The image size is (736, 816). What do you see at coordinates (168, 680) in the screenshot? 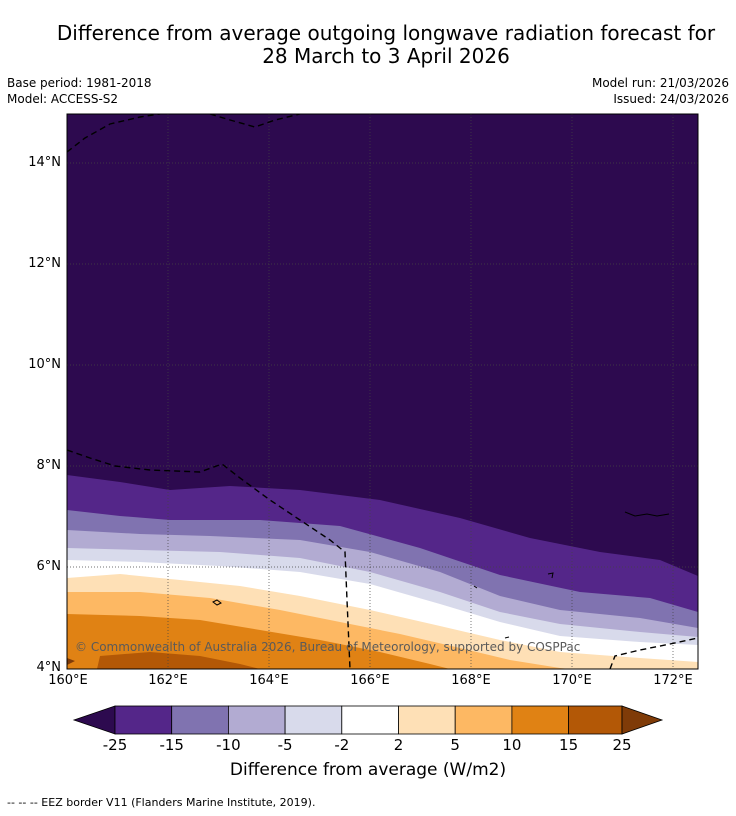
I see `lon-label: 162°E` at bounding box center [168, 680].